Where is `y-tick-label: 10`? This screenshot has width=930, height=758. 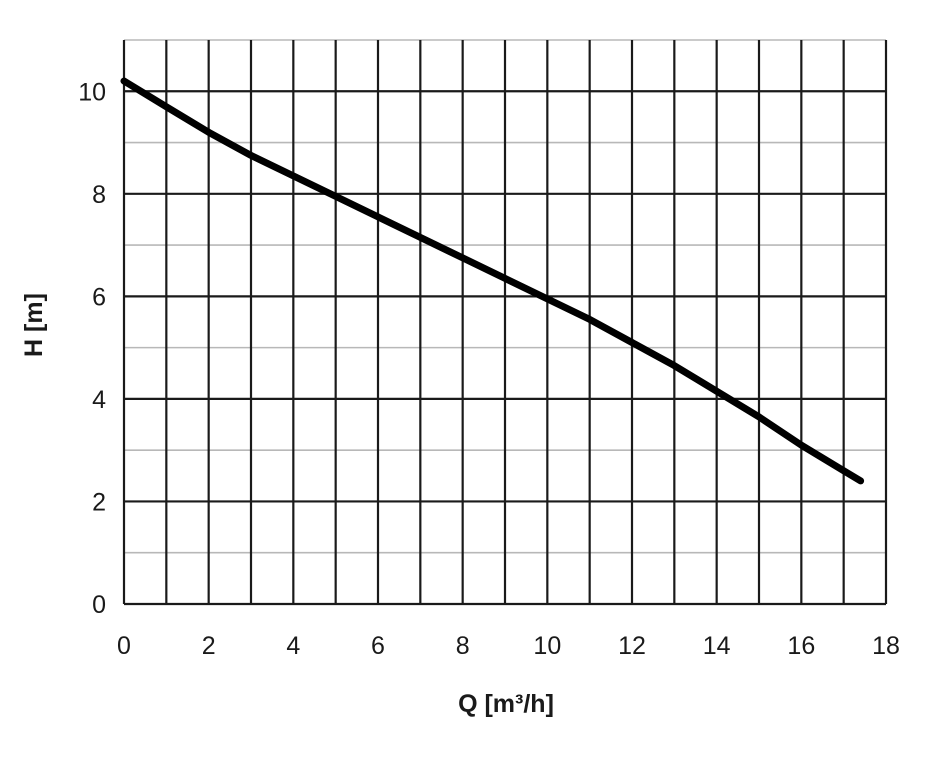 y-tick-label: 10 is located at coordinates (92, 92).